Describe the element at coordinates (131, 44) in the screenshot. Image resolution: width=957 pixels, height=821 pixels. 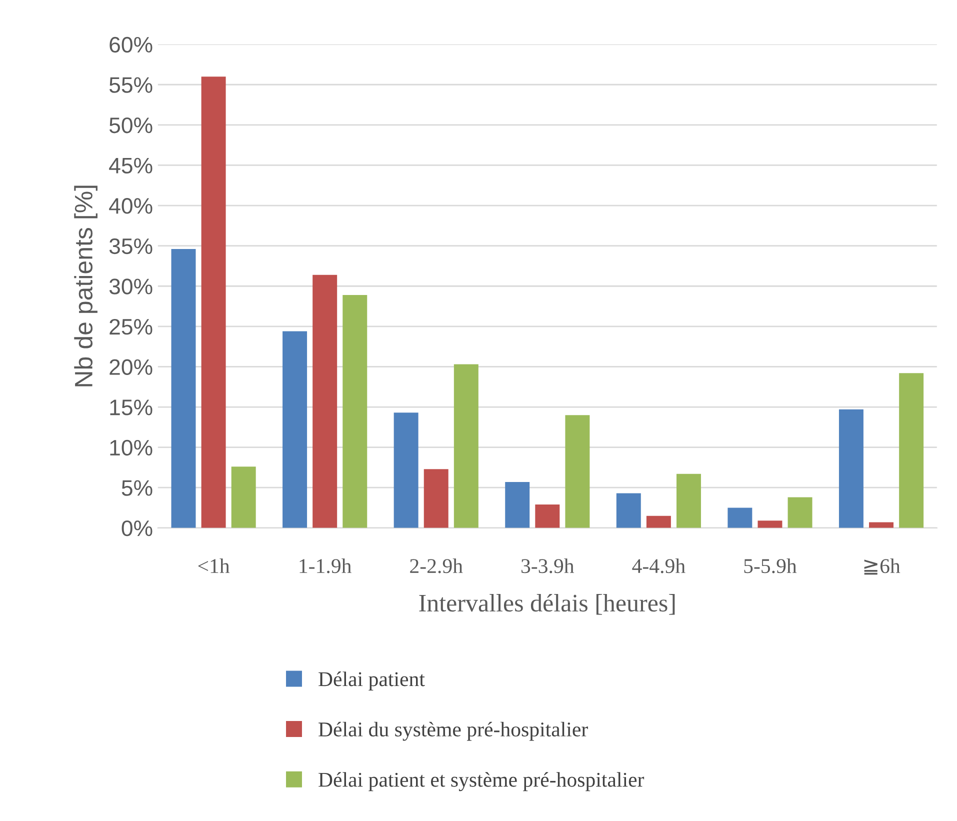
I see `y-tick-label: 60%` at that location.